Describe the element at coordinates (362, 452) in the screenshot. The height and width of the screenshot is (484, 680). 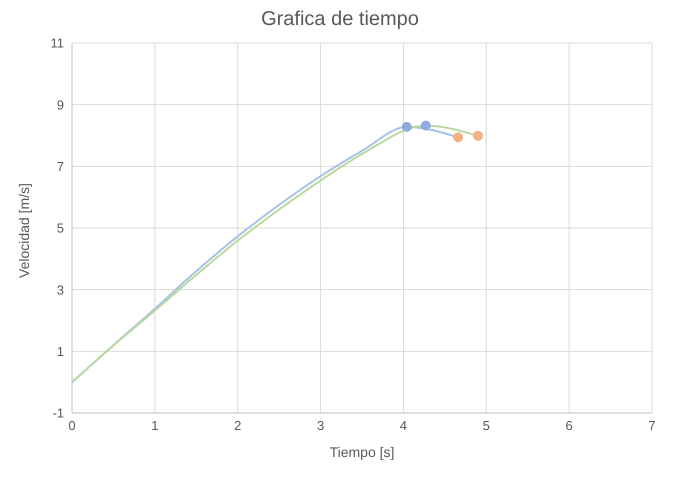
I see `x-axis-title: Tiempo [s]` at that location.